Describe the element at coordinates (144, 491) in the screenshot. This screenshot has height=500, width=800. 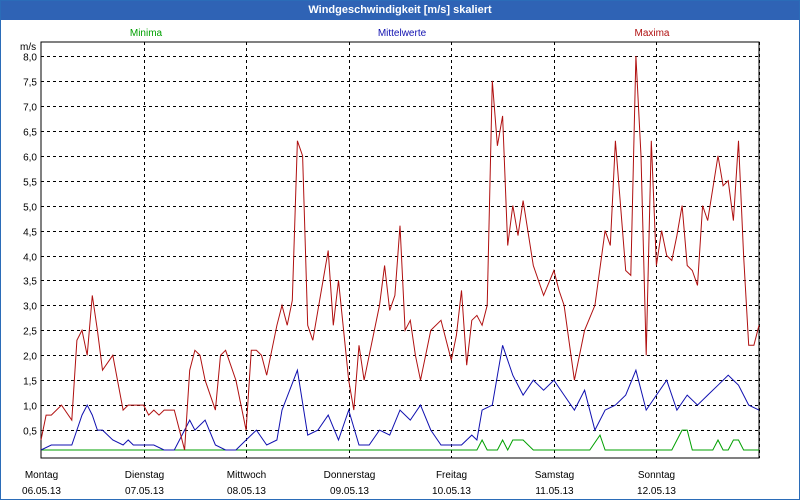
I see `x-tick-date: 07.05.13` at that location.